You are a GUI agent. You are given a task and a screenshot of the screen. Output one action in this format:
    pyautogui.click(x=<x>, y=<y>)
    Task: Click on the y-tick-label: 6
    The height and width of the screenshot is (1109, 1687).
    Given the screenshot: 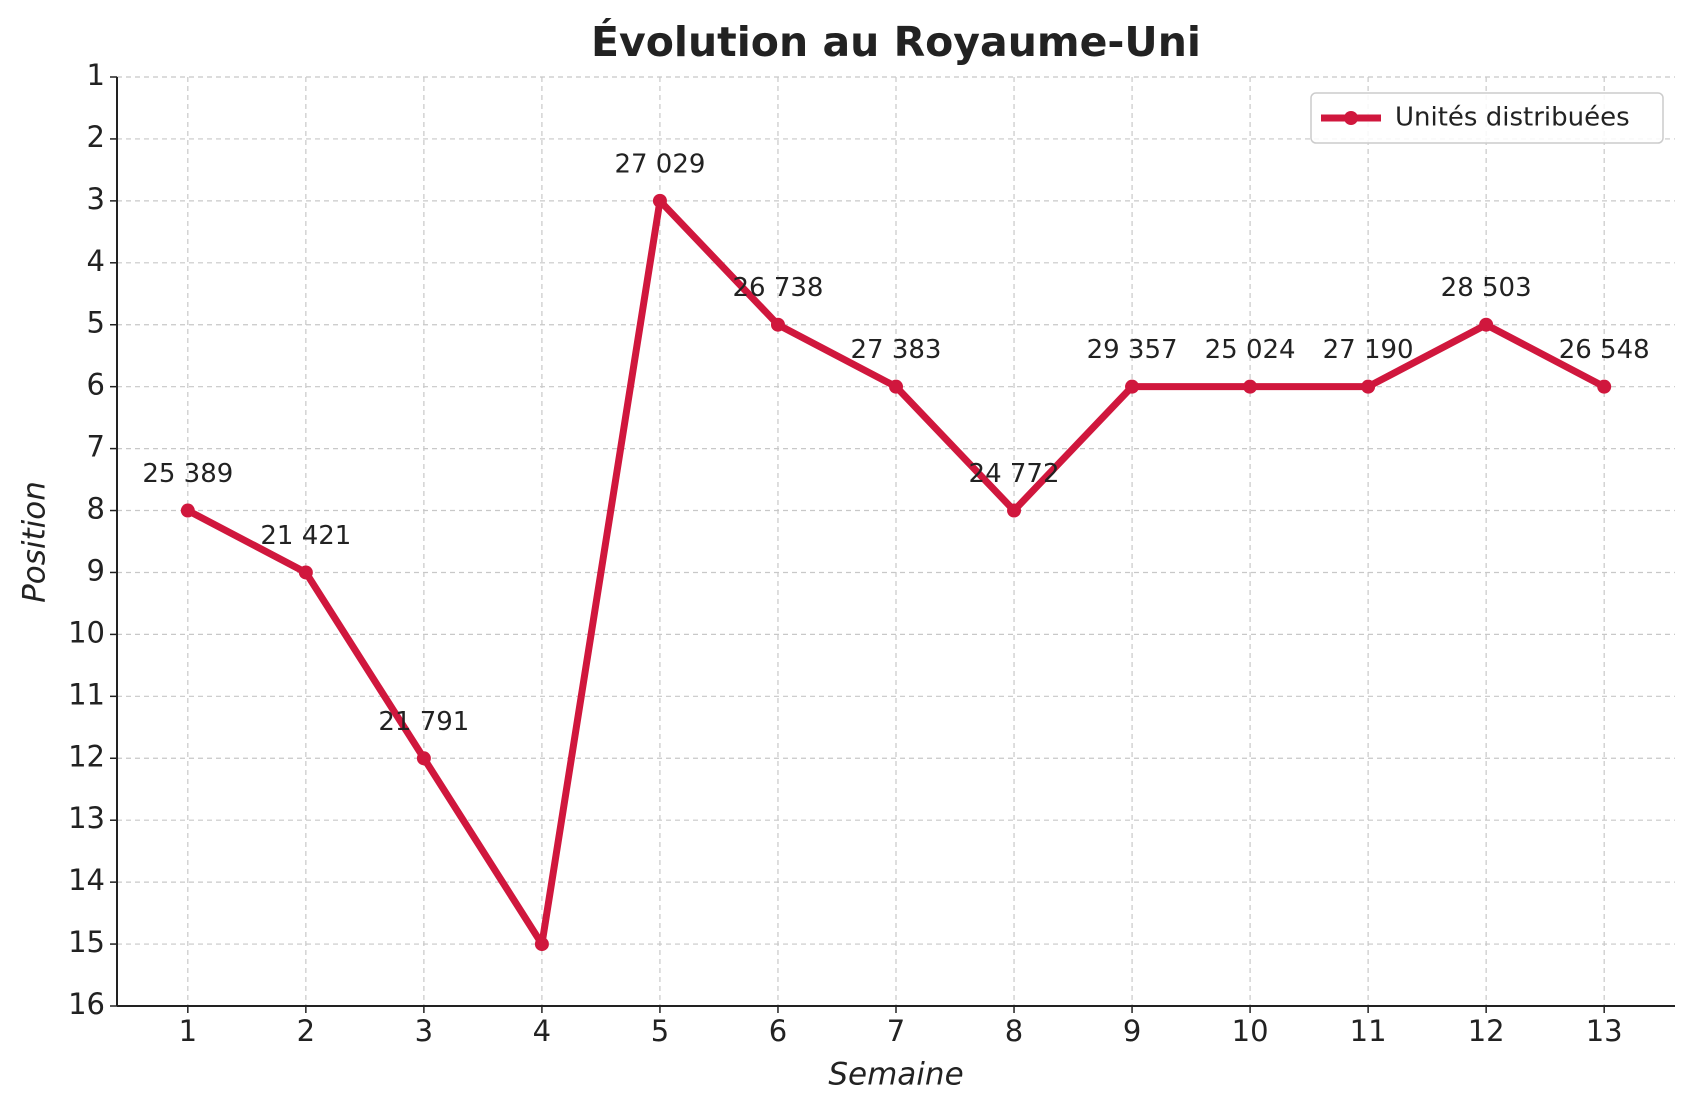 What is the action you would take?
    pyautogui.click(x=96, y=385)
    